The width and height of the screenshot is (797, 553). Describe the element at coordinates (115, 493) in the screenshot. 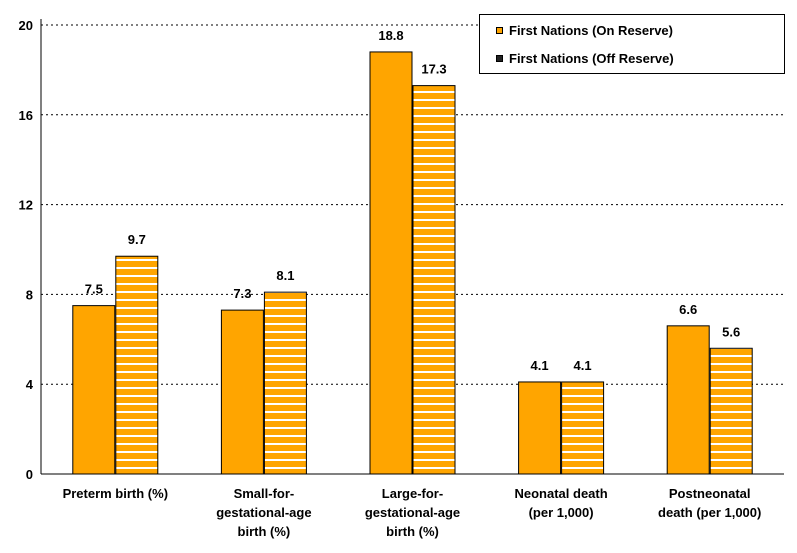

I see `x-category-label: Preterm birth (%)` at that location.